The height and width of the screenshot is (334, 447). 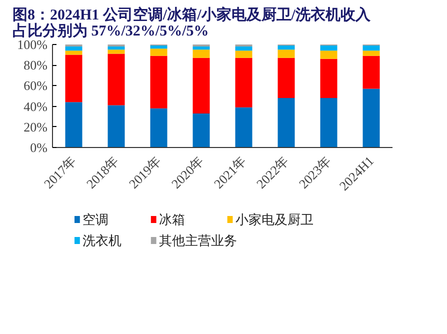 What do you see at coordinates (192, 23) in the screenshot?
I see `chart-title: 图8：2024H1 公司空调/冰箱/小家电及厨卫/洗衣机收入占比分别为 57%/32%/5%/5%` at bounding box center [192, 23].